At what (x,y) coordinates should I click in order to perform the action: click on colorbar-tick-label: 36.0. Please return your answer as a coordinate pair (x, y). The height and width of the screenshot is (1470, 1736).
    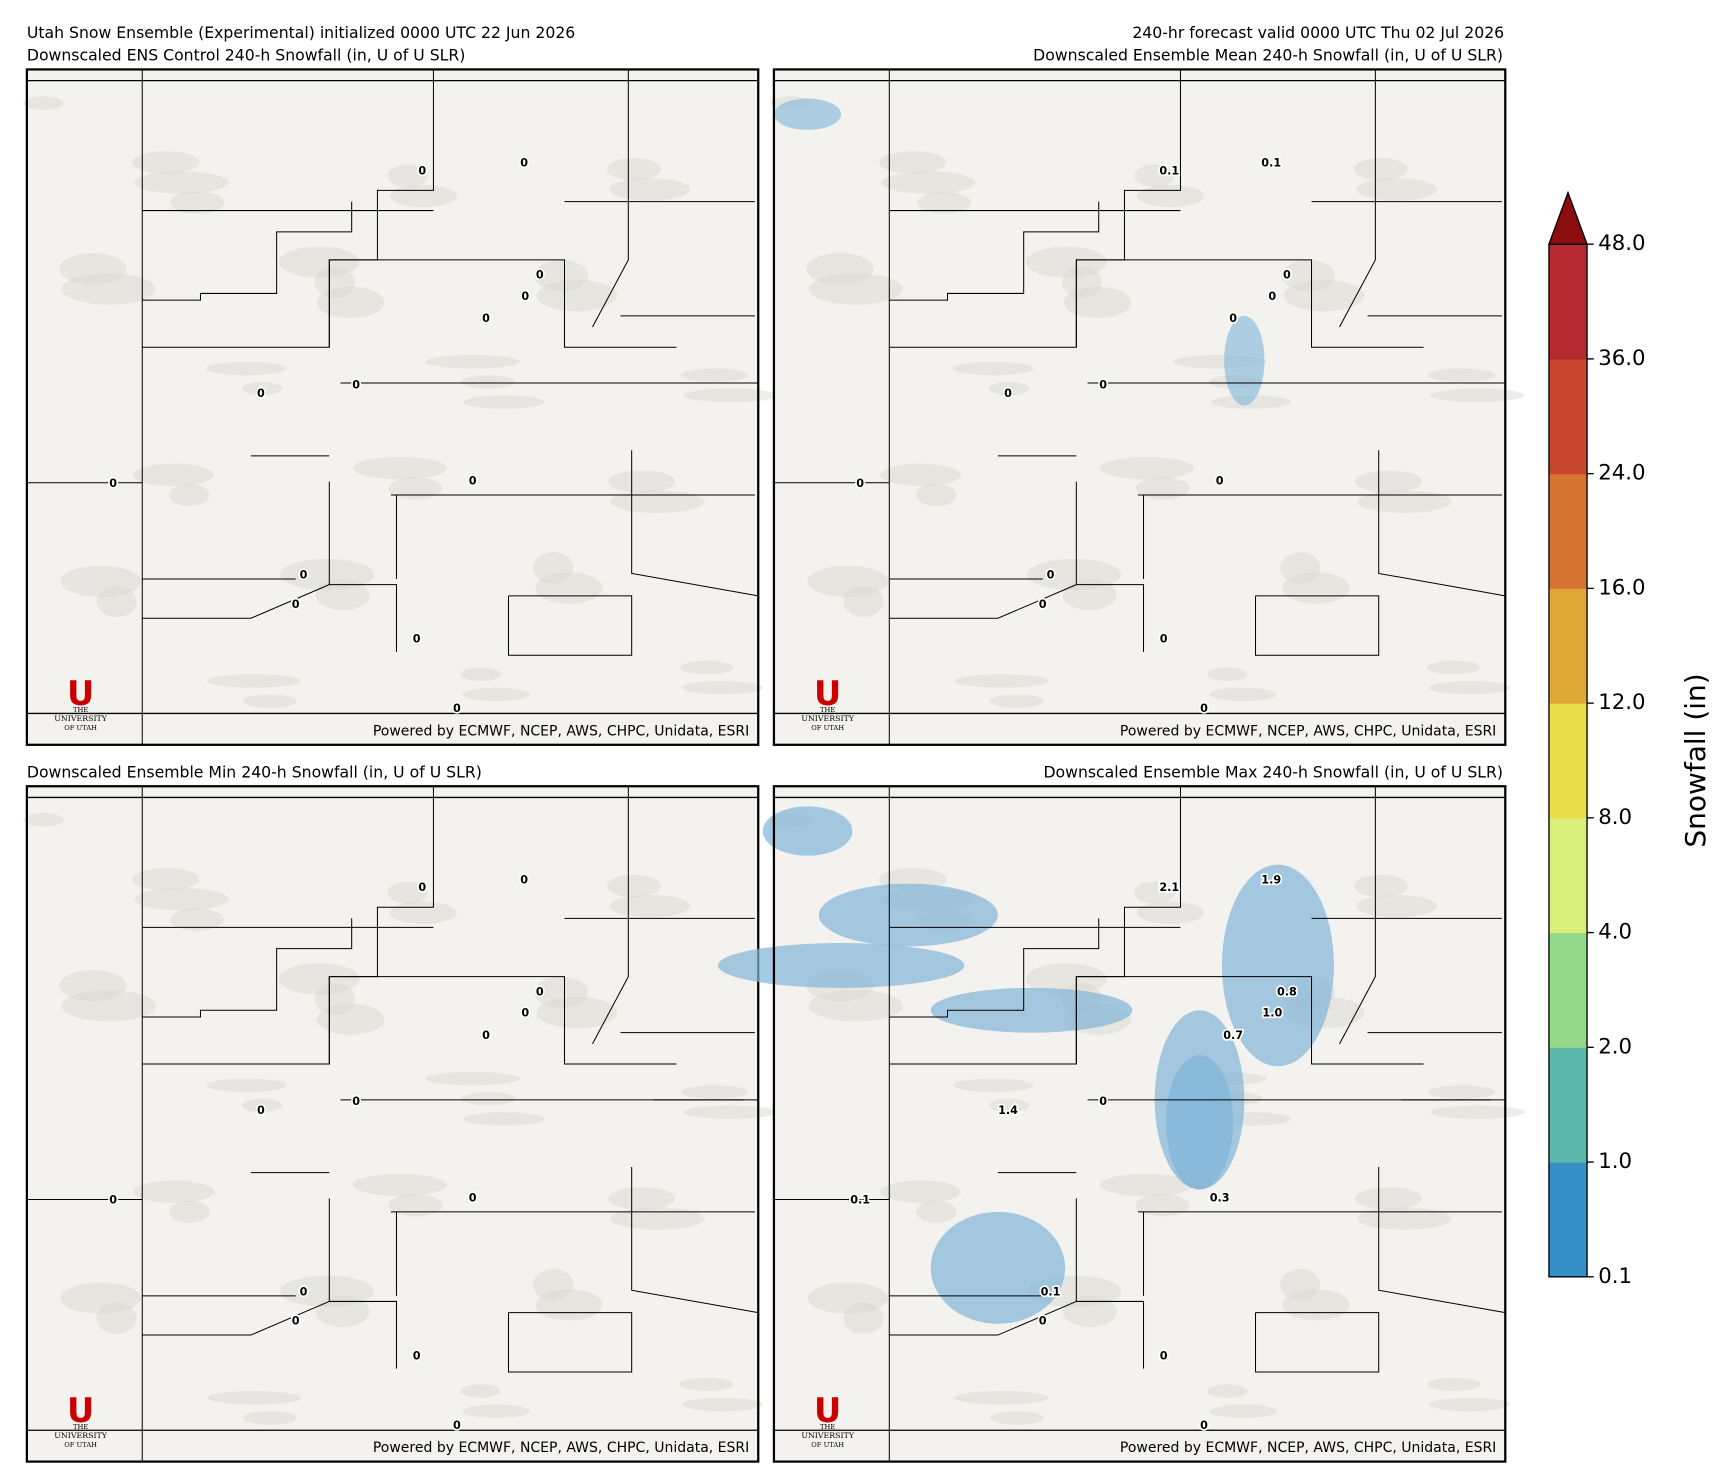
    Looking at the image, I should click on (1621, 358).